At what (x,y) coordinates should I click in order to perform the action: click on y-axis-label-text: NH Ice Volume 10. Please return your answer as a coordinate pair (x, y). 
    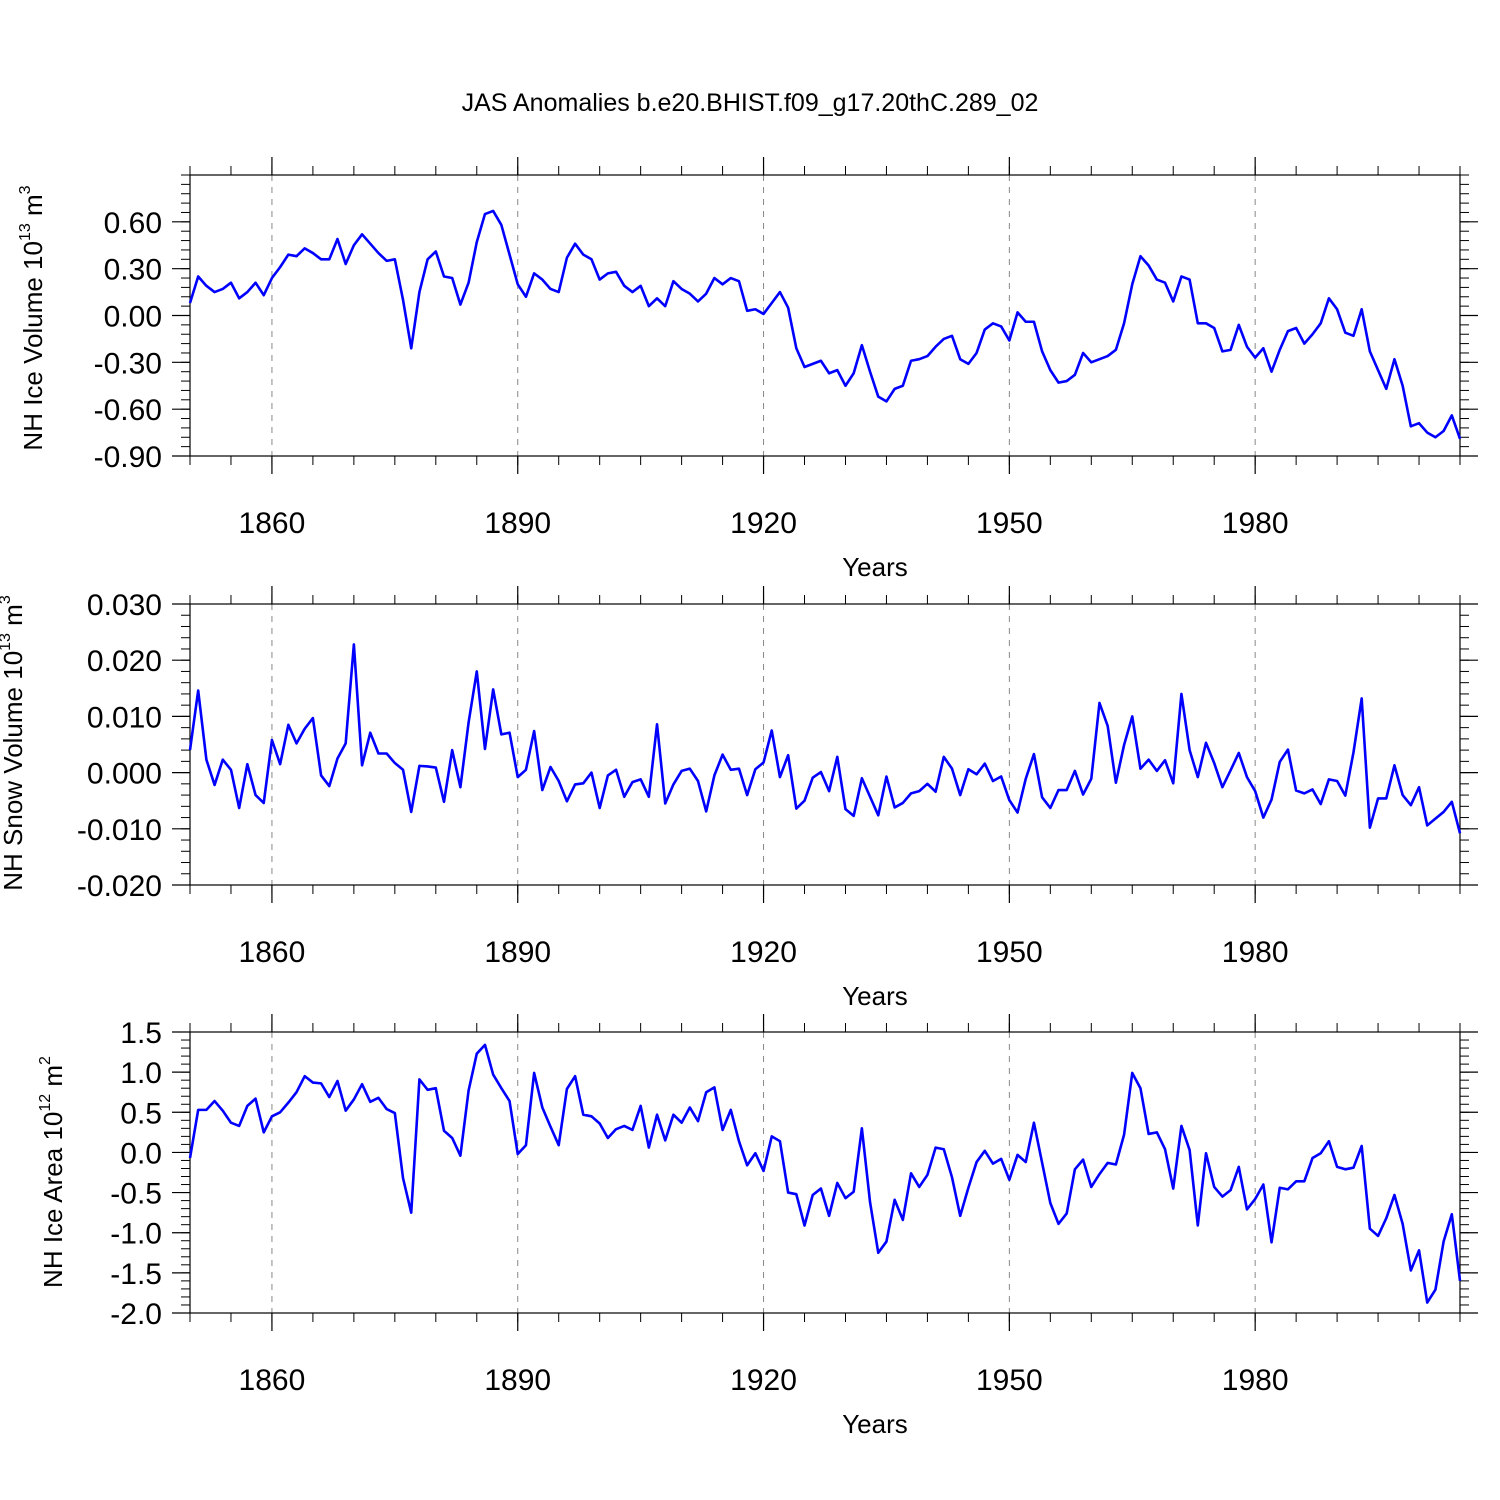
    Looking at the image, I should click on (33, 346).